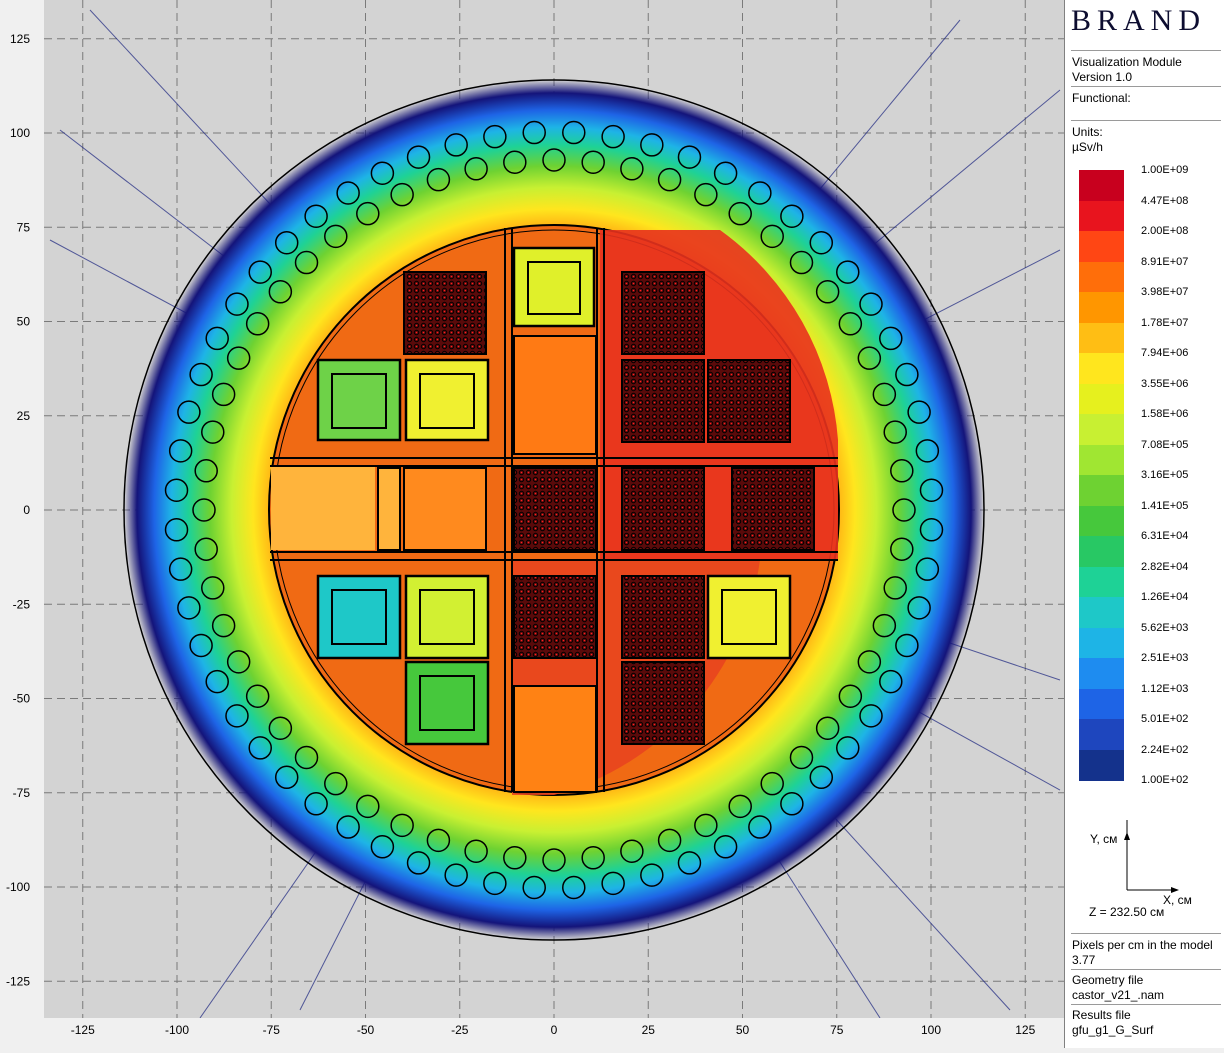 This screenshot has height=1053, width=1224. What do you see at coordinates (18, 981) in the screenshot?
I see `y-tick-label: -125` at bounding box center [18, 981].